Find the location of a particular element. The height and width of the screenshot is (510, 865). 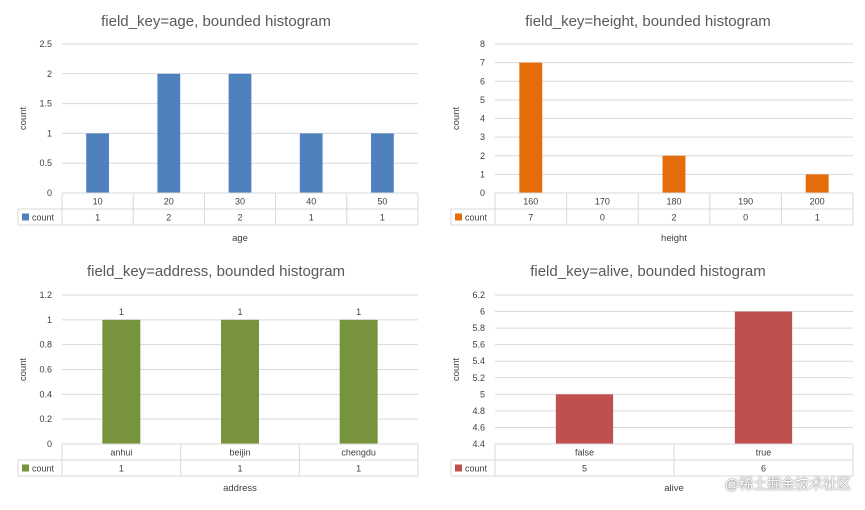

y-tick-label: 5.4 is located at coordinates (478, 361).